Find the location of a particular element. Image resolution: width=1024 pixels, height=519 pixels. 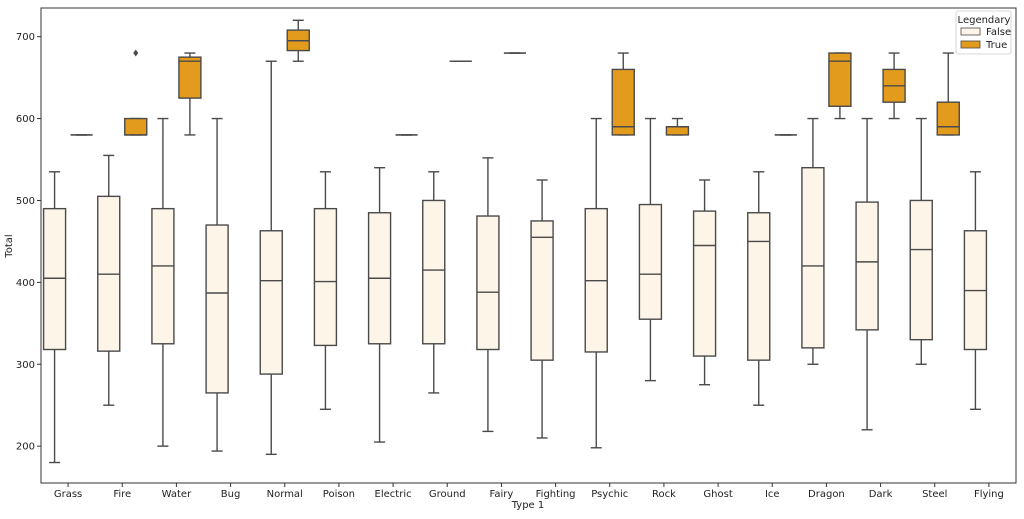

box-true-steel is located at coordinates (948, 94).